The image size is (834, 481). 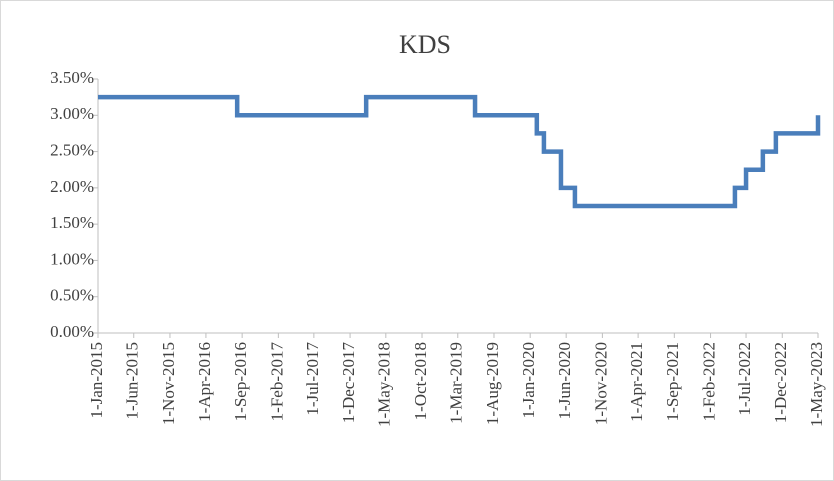 I want to click on y-tick-label: 0.50%, so click(x=72, y=295).